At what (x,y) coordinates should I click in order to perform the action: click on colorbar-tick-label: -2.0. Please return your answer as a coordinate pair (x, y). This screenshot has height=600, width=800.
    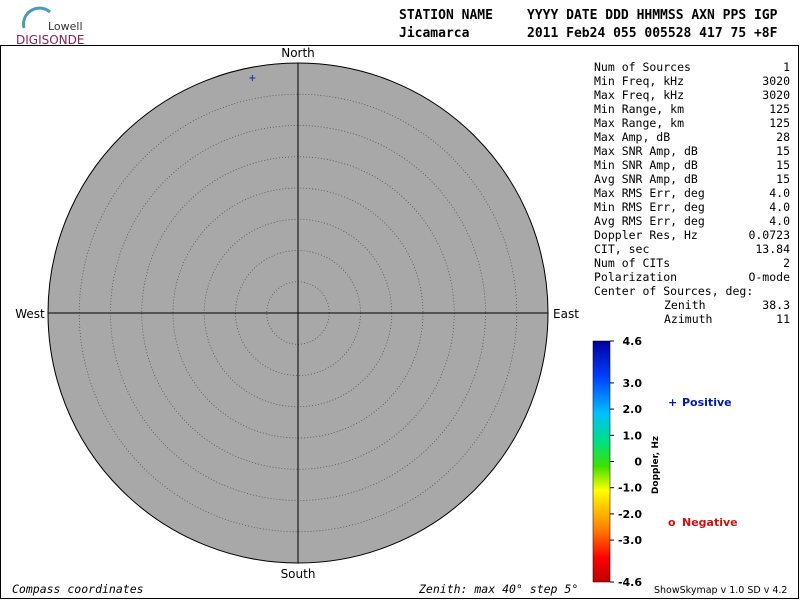
    Looking at the image, I should click on (630, 514).